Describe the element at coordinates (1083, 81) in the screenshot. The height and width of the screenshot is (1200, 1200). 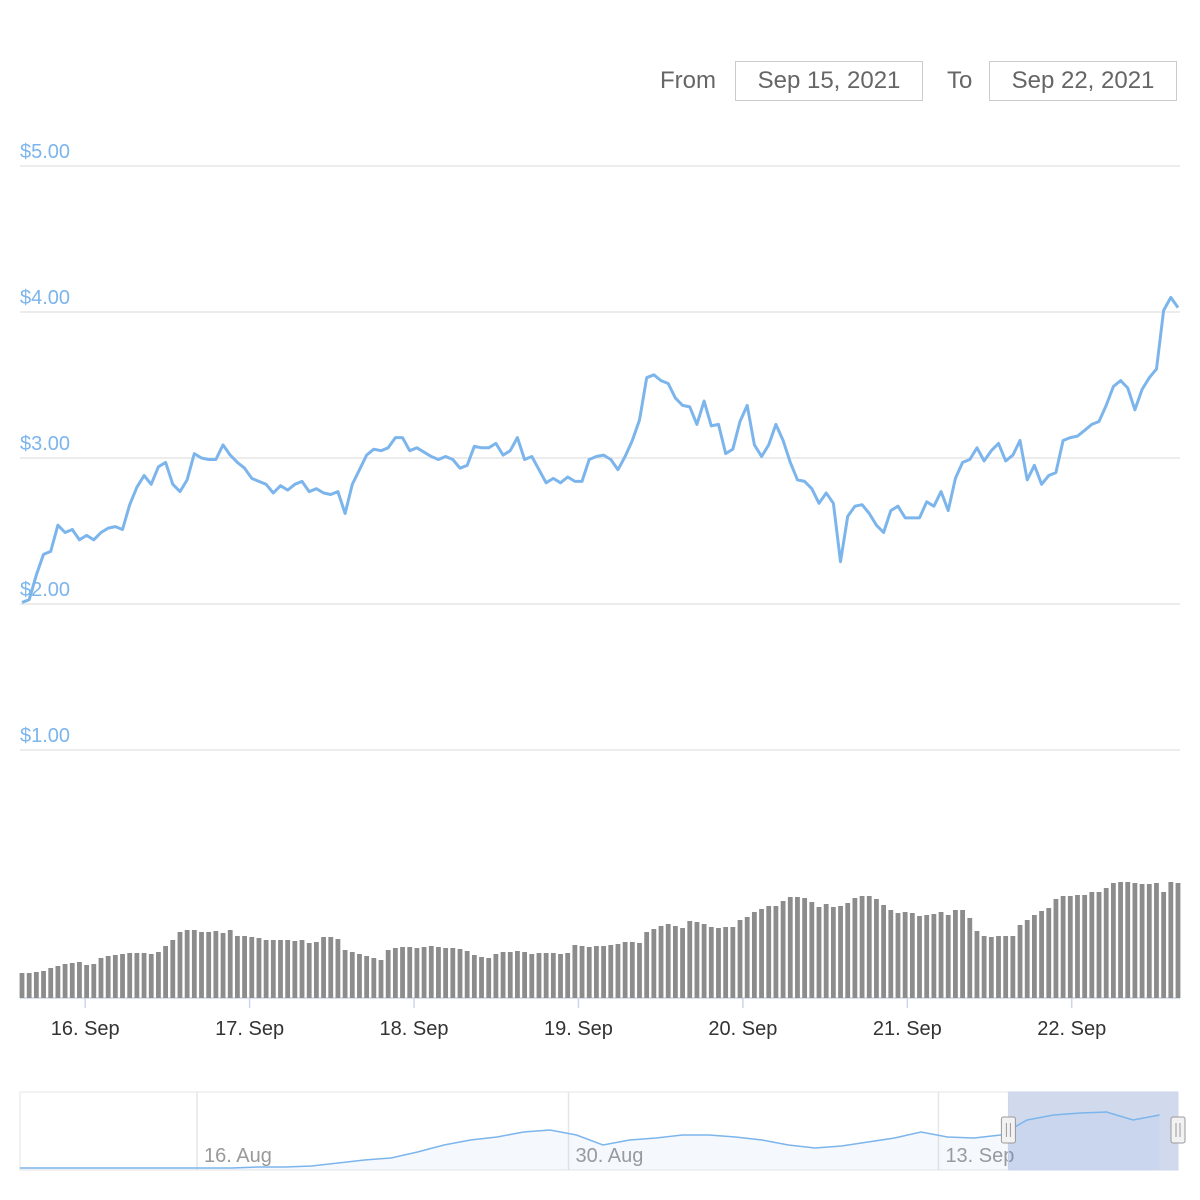
I see `to-input: Sep 22, 2021` at that location.